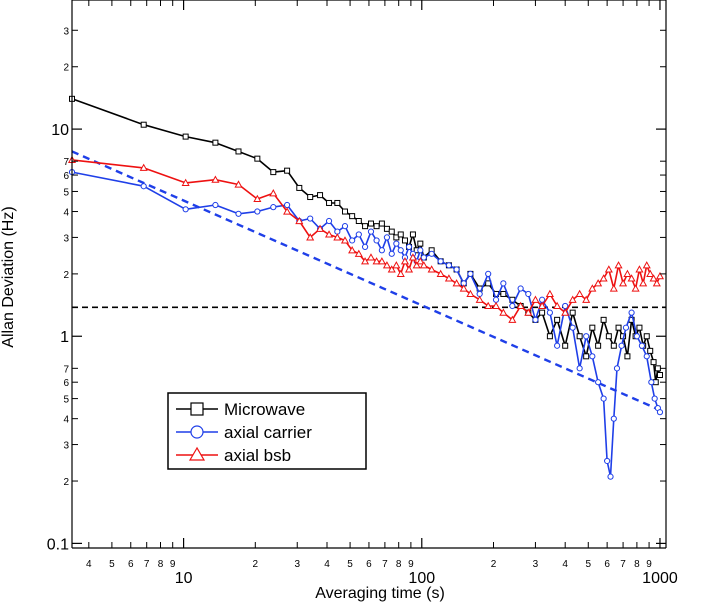 The height and width of the screenshot is (605, 706). What do you see at coordinates (66, 238) in the screenshot?
I see `y-minor-tick-label: 3` at bounding box center [66, 238].